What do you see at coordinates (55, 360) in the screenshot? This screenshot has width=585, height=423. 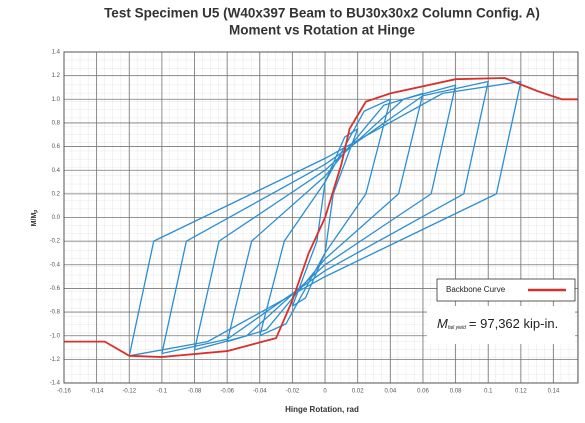 I see `y-tick-label: -1.2` at bounding box center [55, 360].